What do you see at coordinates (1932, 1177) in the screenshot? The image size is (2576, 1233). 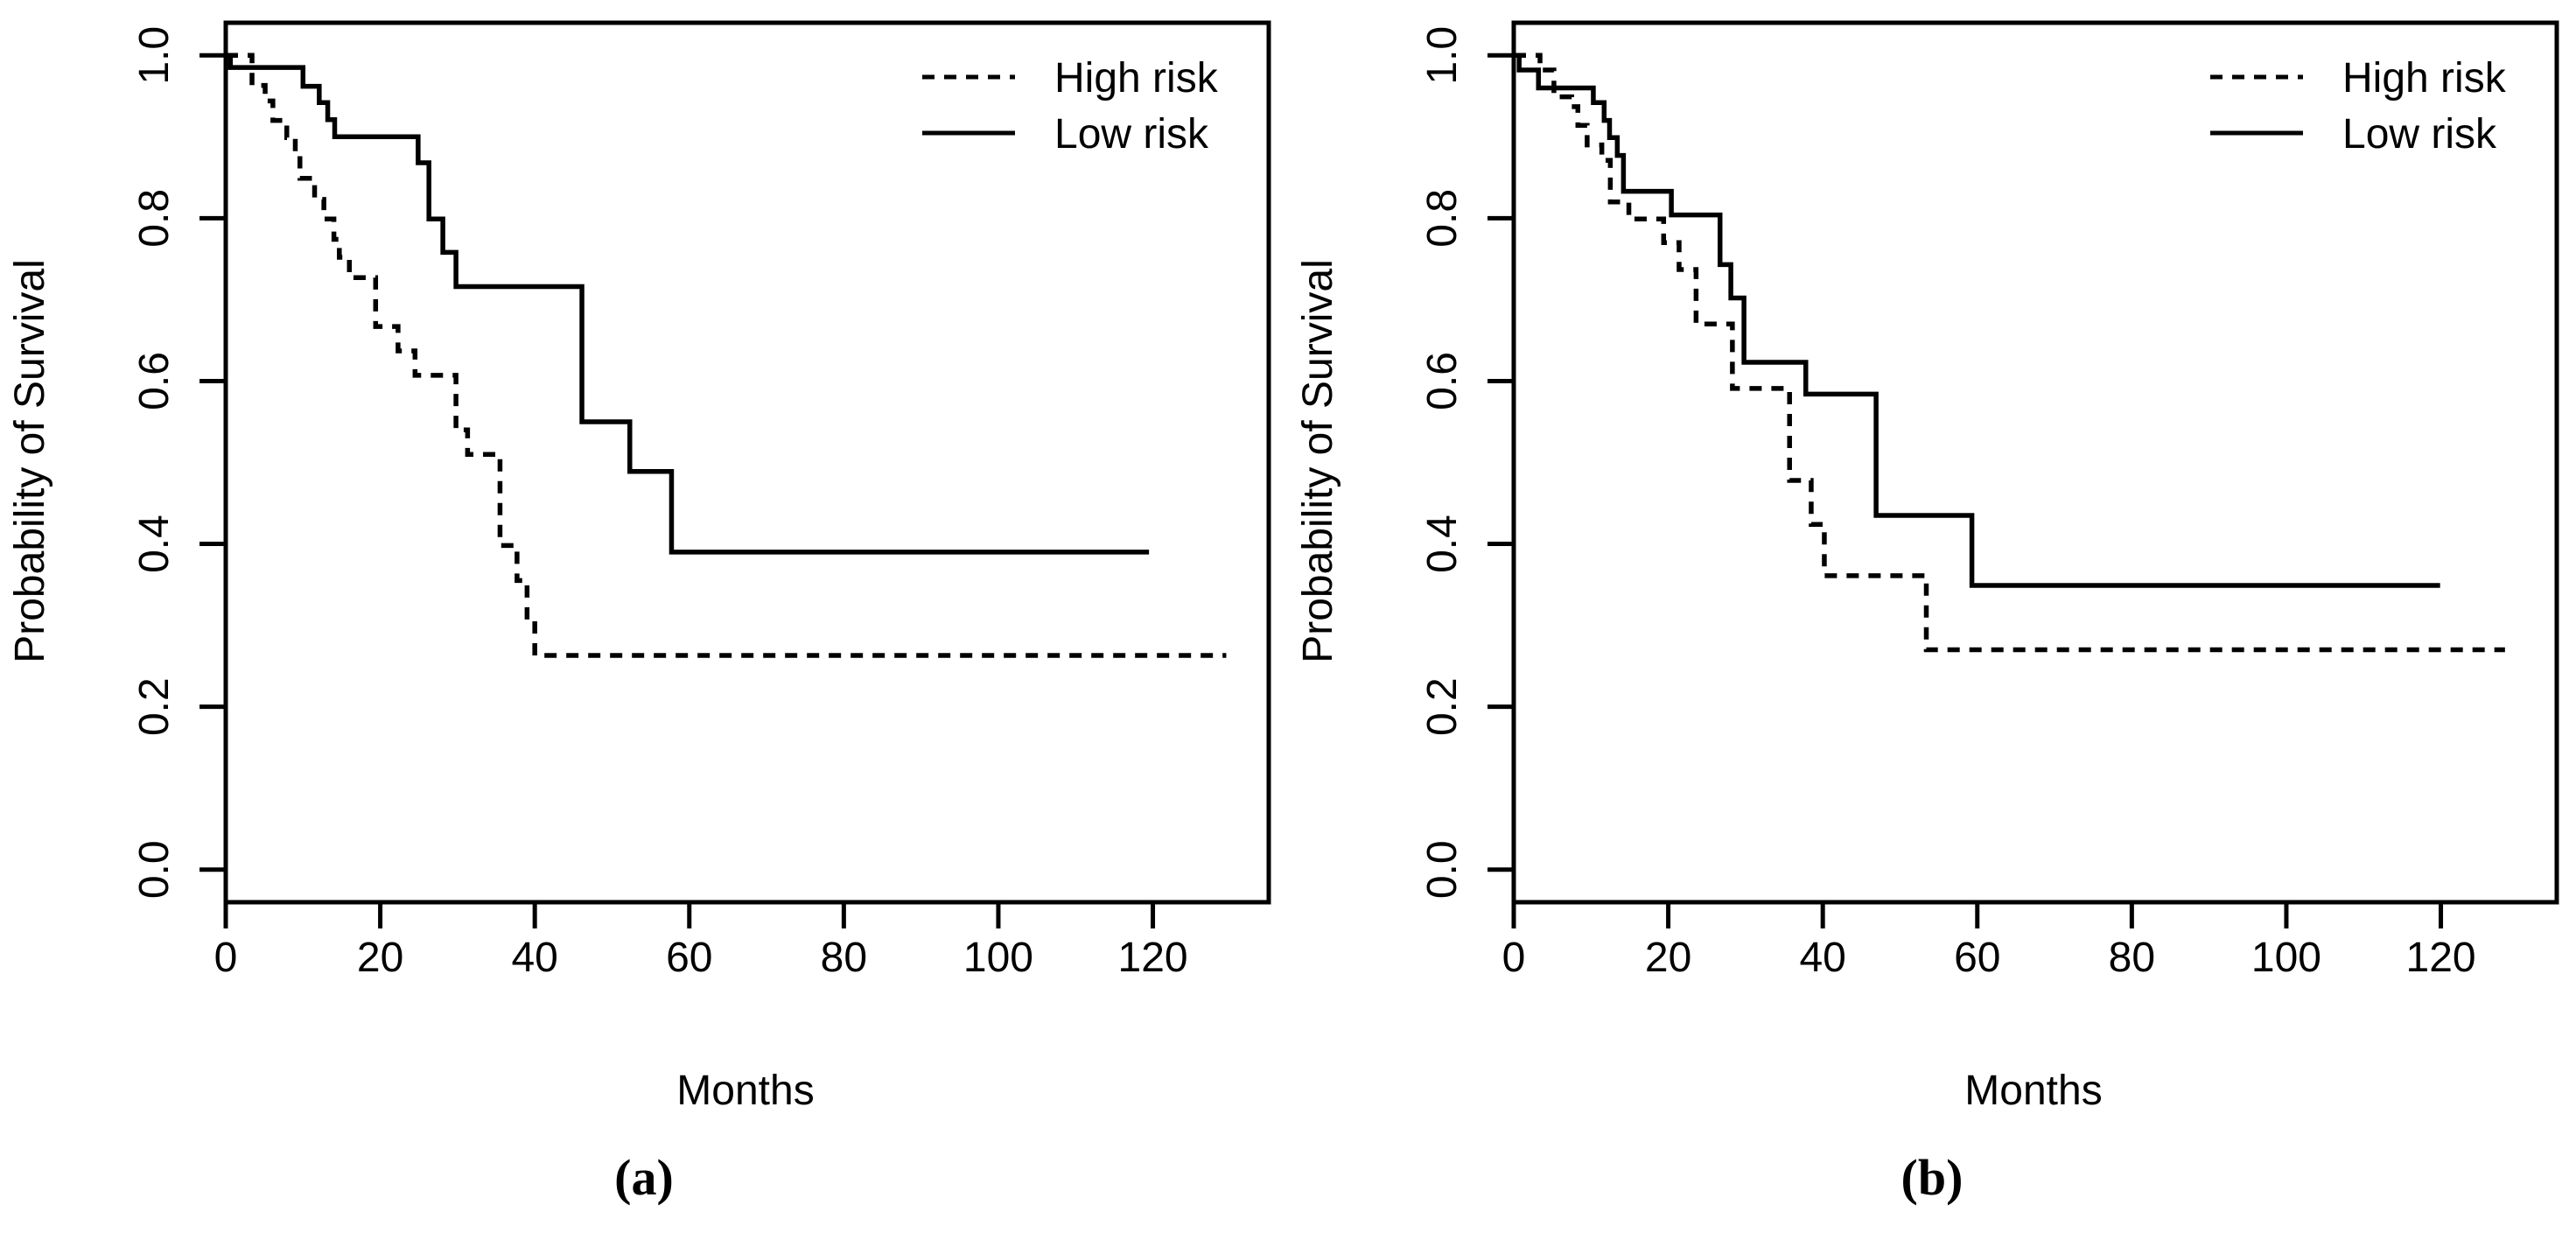 I see `panel-caption: (b)` at bounding box center [1932, 1177].